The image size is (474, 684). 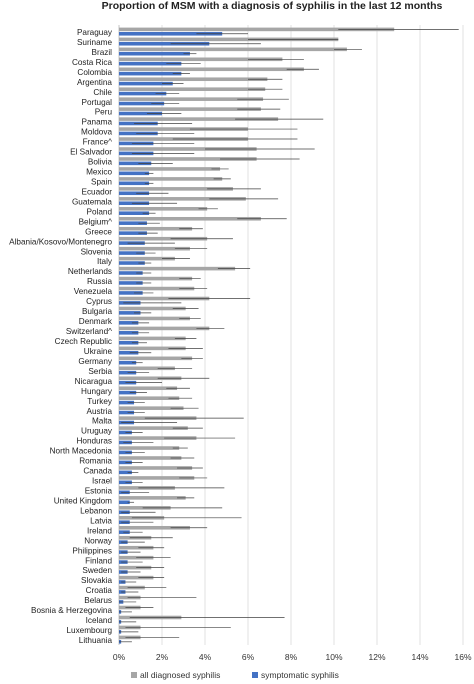 What do you see at coordinates (99, 172) in the screenshot?
I see `country-label: Mexico` at bounding box center [99, 172].